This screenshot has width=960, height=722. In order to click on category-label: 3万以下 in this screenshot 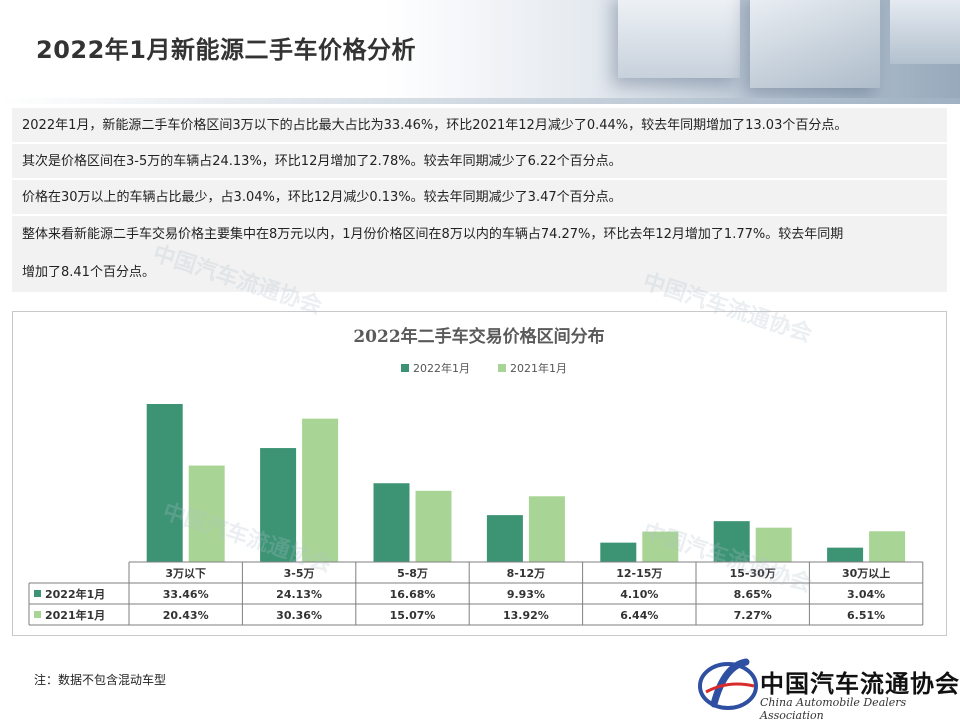, I will do `click(185, 573)`.